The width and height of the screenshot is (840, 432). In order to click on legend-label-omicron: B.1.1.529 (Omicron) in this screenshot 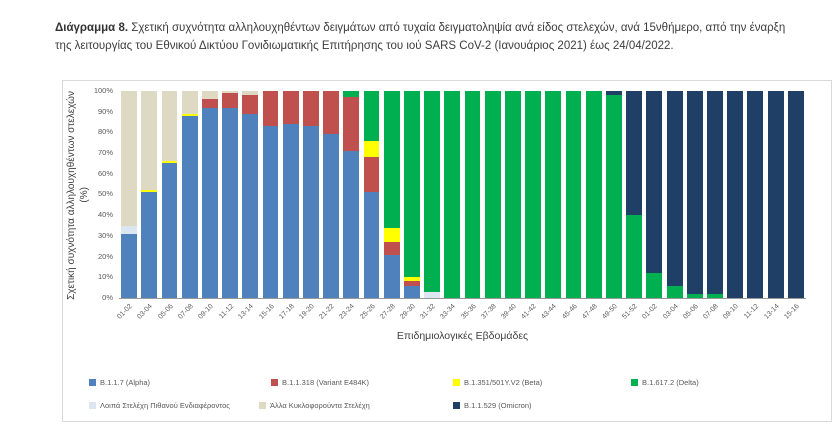, I will do `click(498, 405)`.